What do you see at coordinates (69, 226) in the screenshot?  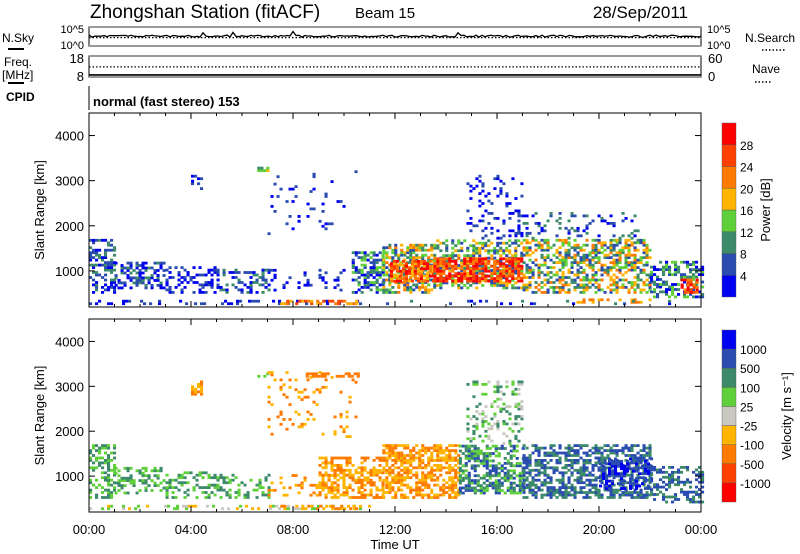 I see `y-tick-label: 2000` at bounding box center [69, 226].